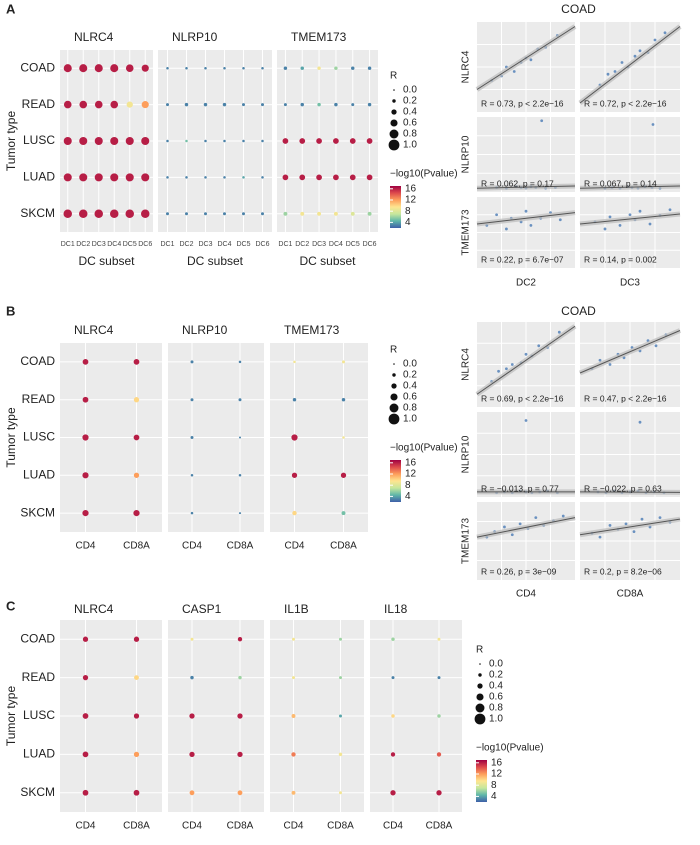  Describe the element at coordinates (10, 310) in the screenshot. I see `panel-label: B` at that location.